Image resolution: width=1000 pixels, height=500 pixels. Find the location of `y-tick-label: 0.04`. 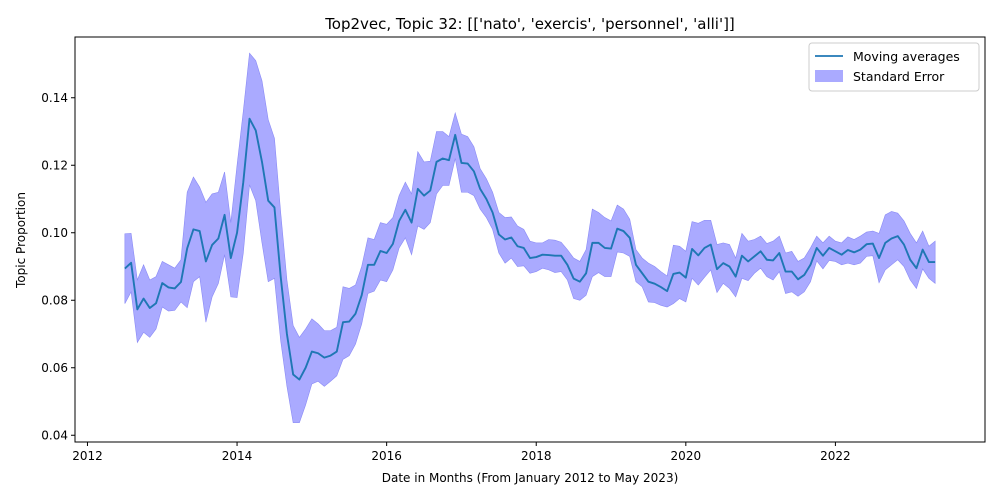

y-tick-label: 0.04 is located at coordinates (54, 435).